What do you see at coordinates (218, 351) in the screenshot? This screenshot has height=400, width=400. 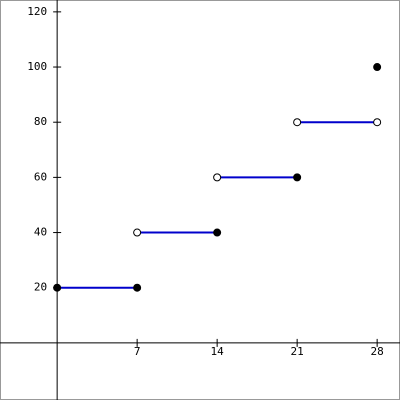 I see `x-tick-label: 14` at bounding box center [218, 351].